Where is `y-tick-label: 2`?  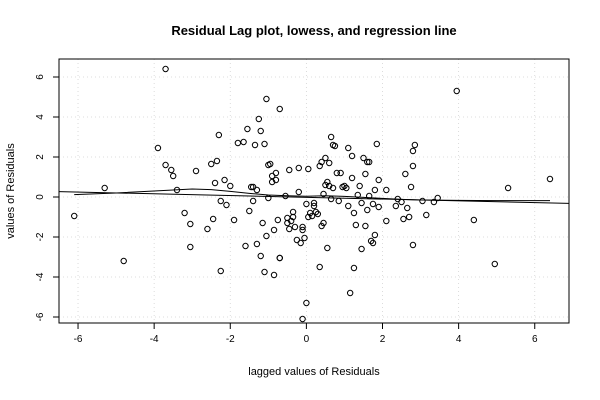
y-tick-label: 2 is located at coordinates (40, 157).